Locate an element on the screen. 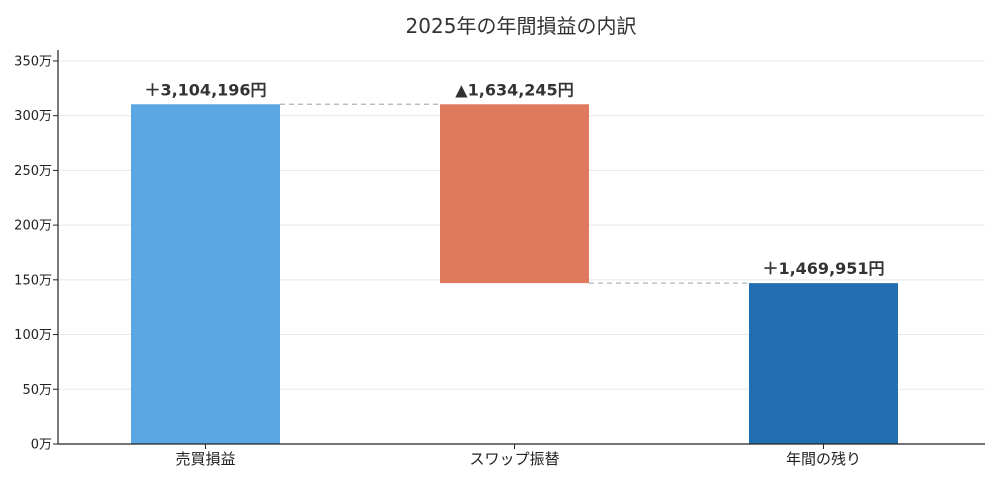  y-tick-label: 300万 is located at coordinates (33, 116).